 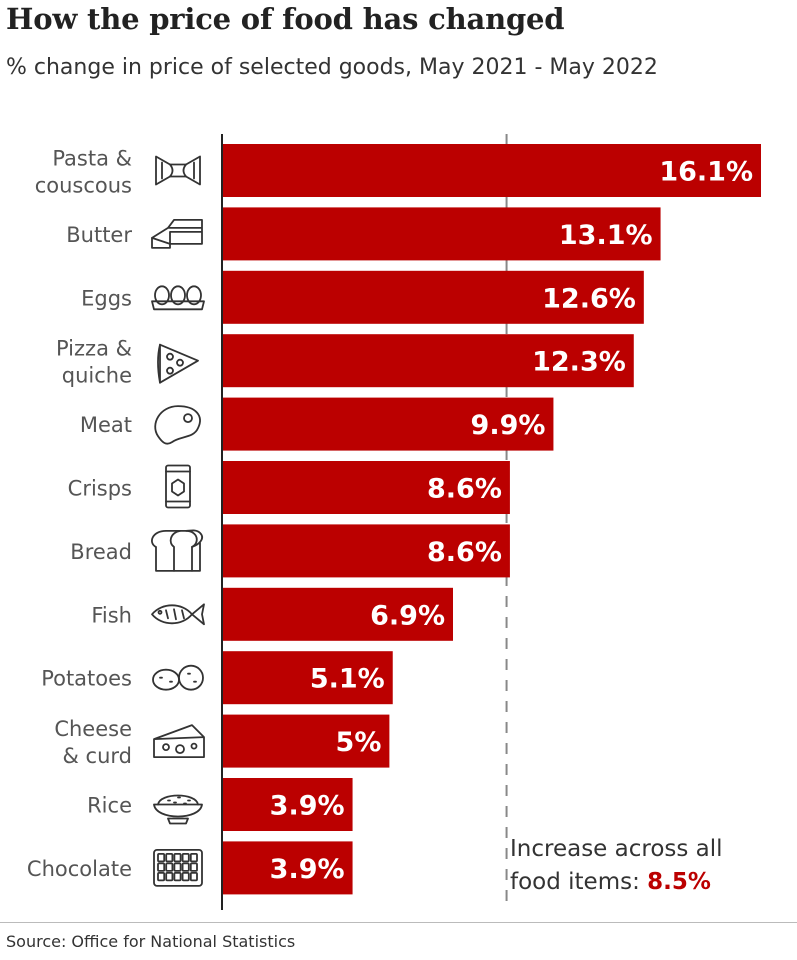 What do you see at coordinates (101, 552) in the screenshot?
I see `category-label: Bread` at bounding box center [101, 552].